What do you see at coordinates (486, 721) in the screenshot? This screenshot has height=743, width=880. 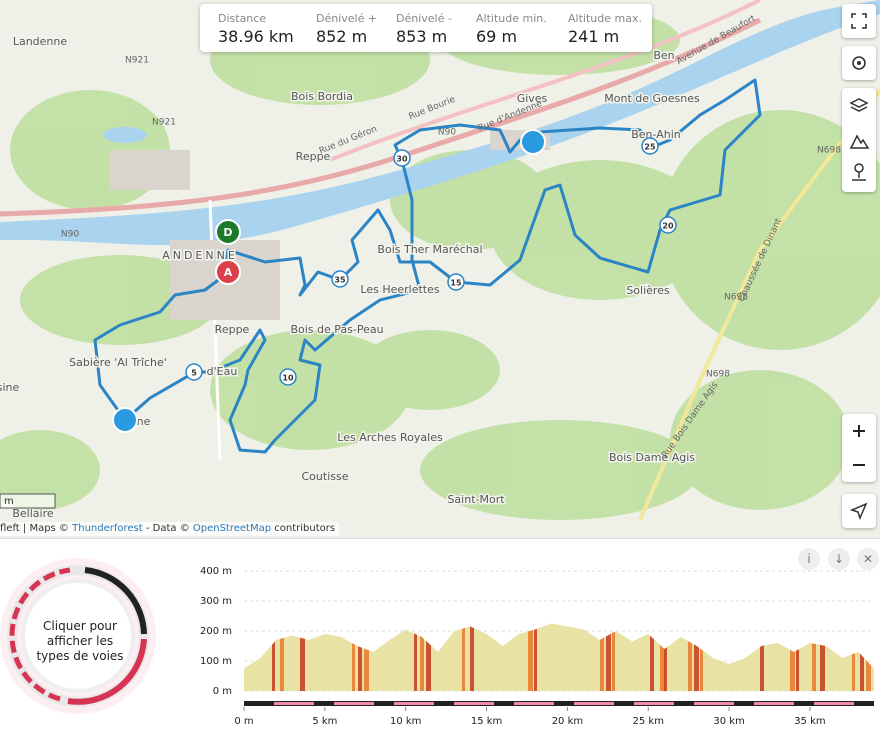 I see `x-tick-label: 15 km` at bounding box center [486, 721].